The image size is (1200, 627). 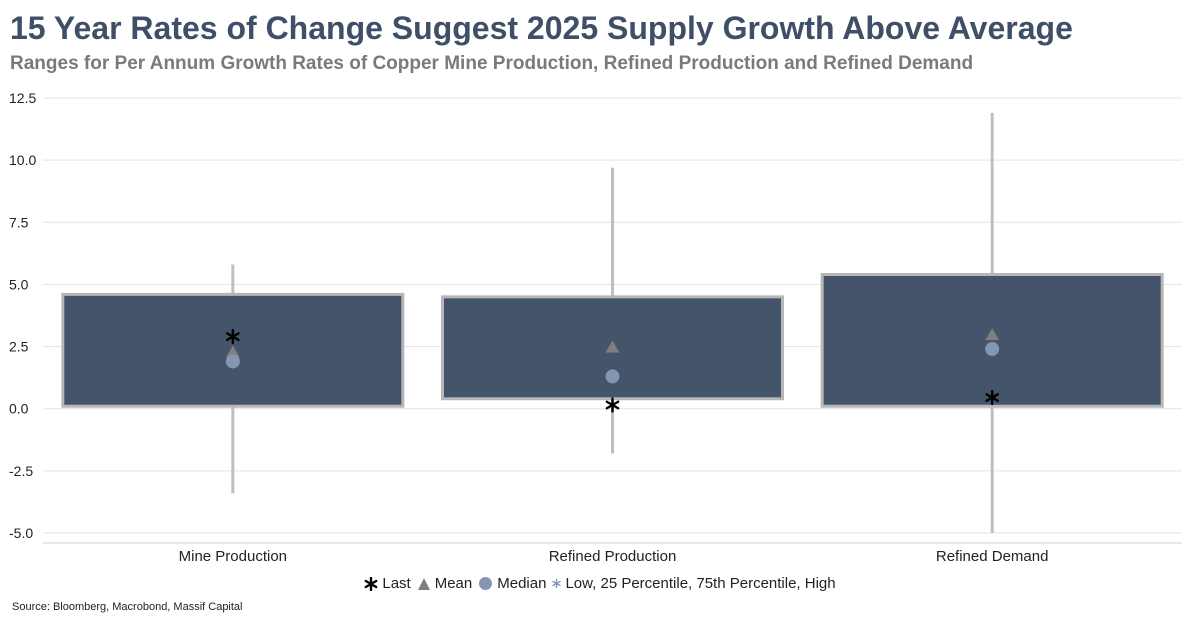 What do you see at coordinates (19, 409) in the screenshot?
I see `y-tick-label: 0.0` at bounding box center [19, 409].